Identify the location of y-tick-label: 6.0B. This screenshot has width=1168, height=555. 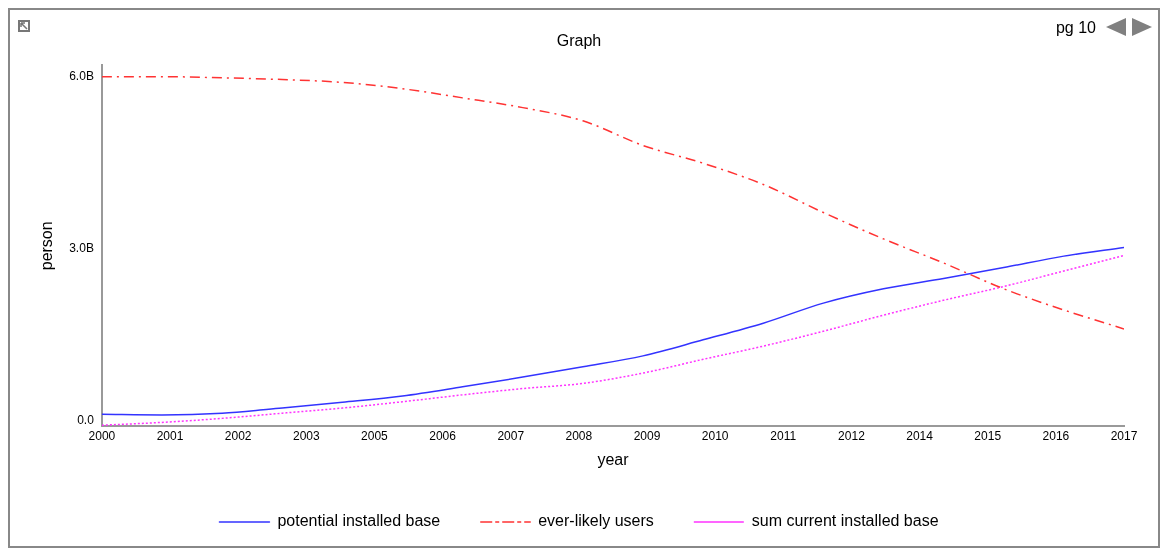
(81, 75).